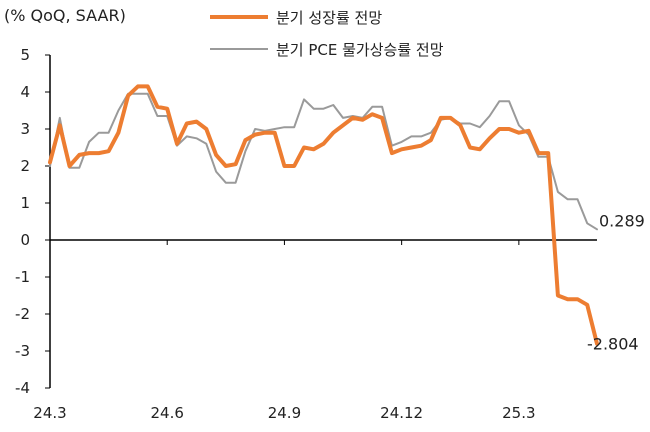  Describe the element at coordinates (167, 413) in the screenshot. I see `x-tick-label: 24.6` at that location.